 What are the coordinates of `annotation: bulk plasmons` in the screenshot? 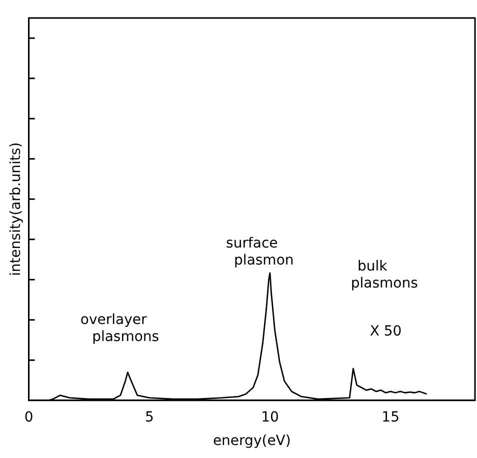 It's located at (384, 275).